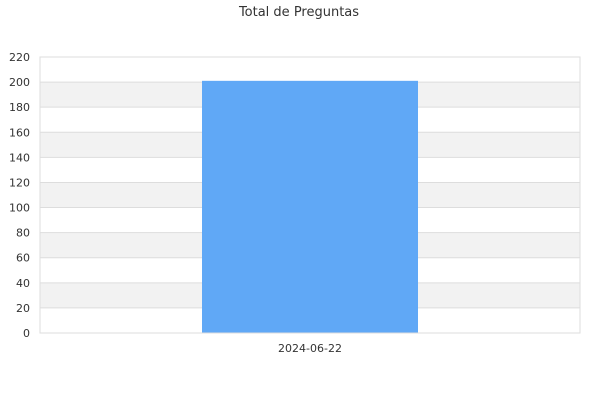 This screenshot has width=600, height=400. What do you see at coordinates (19, 82) in the screenshot?
I see `y-tick-label: 200` at bounding box center [19, 82].